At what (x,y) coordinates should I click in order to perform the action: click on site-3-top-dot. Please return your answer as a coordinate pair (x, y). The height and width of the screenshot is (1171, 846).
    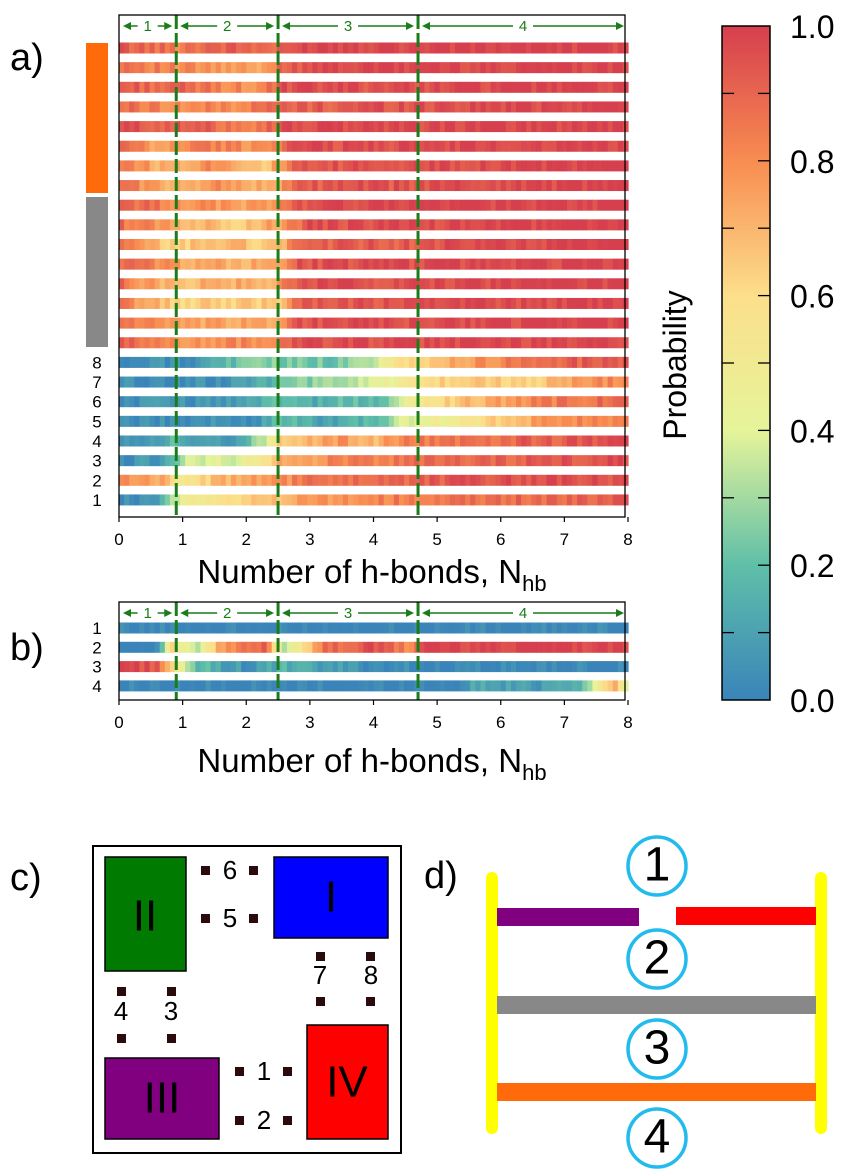
    Looking at the image, I should click on (171, 991).